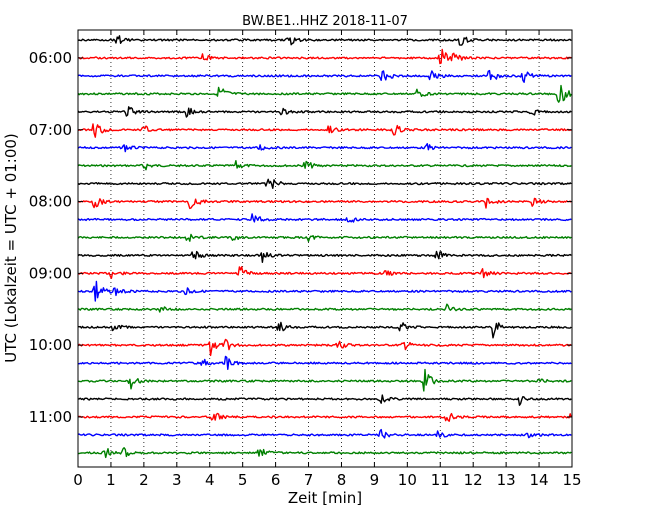  I want to click on y-tick-label: 08:00, so click(50, 202).